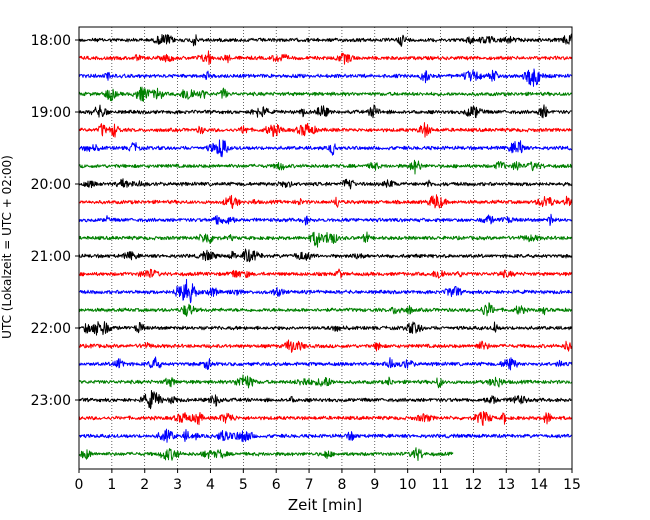 The image size is (650, 520). What do you see at coordinates (177, 485) in the screenshot?
I see `x-tick-label: 3` at bounding box center [177, 485].